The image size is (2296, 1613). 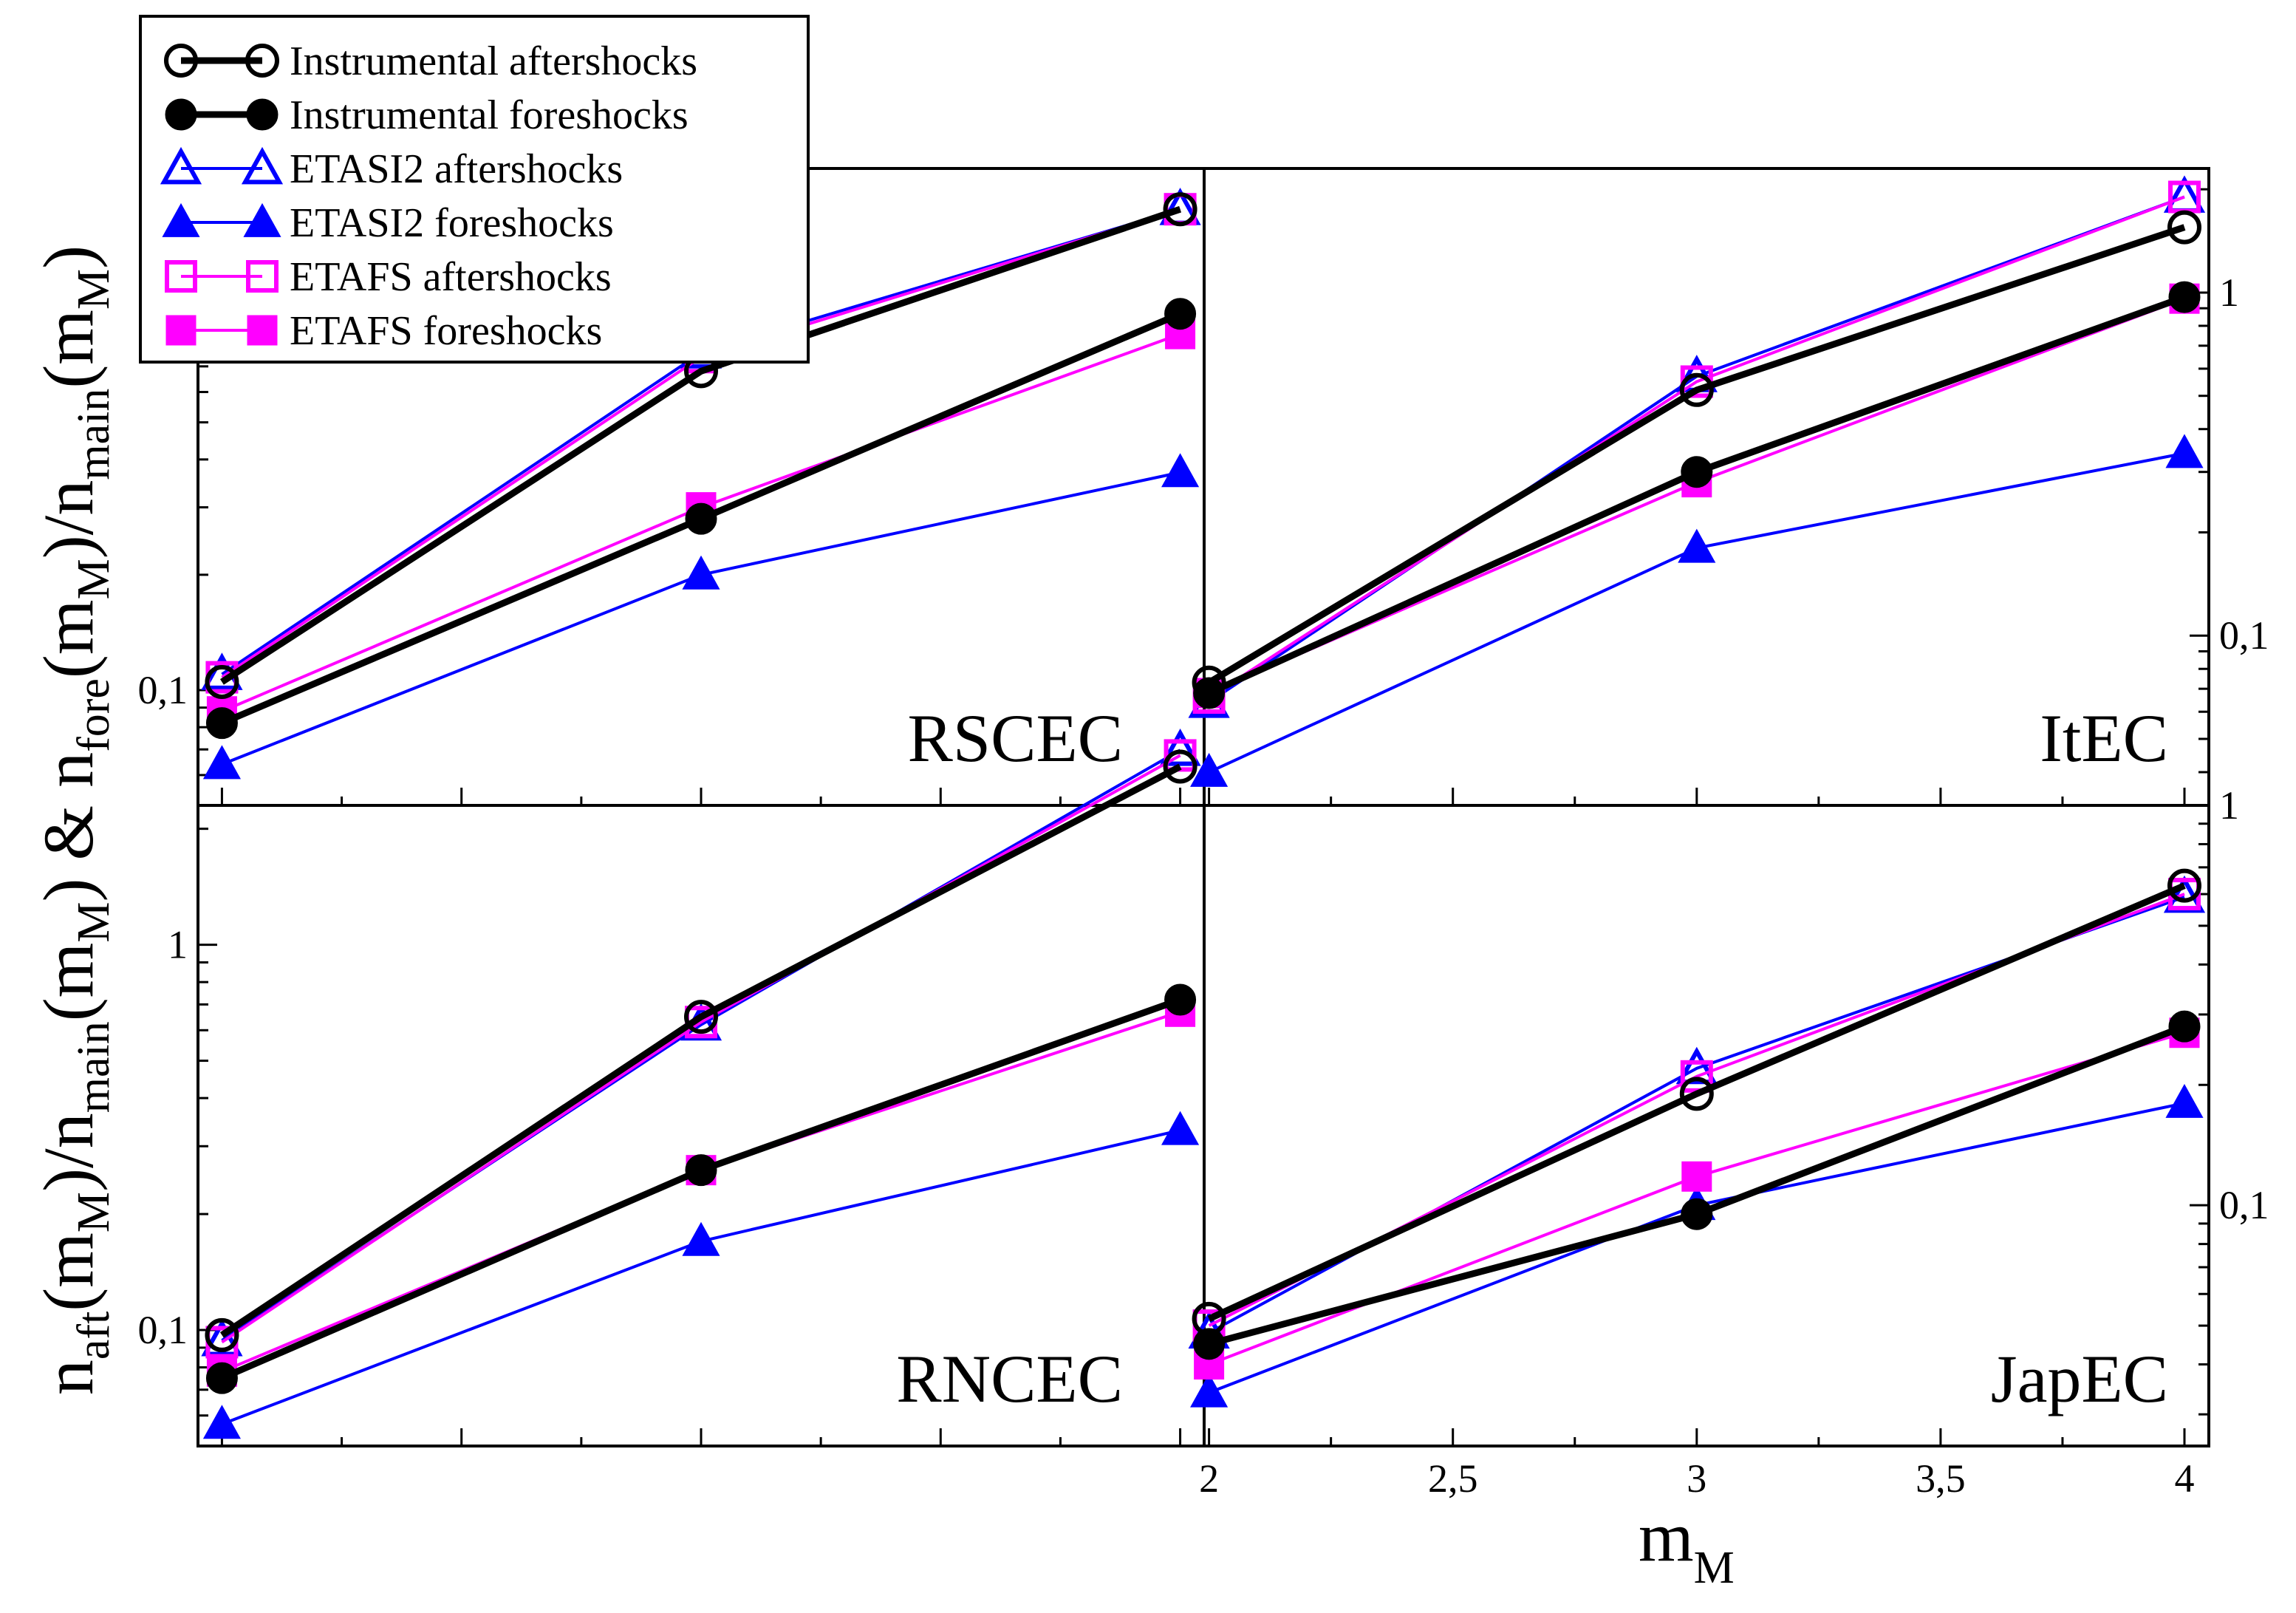 I want to click on legend-item: ETASI2 foreshocks, so click(x=388, y=223).